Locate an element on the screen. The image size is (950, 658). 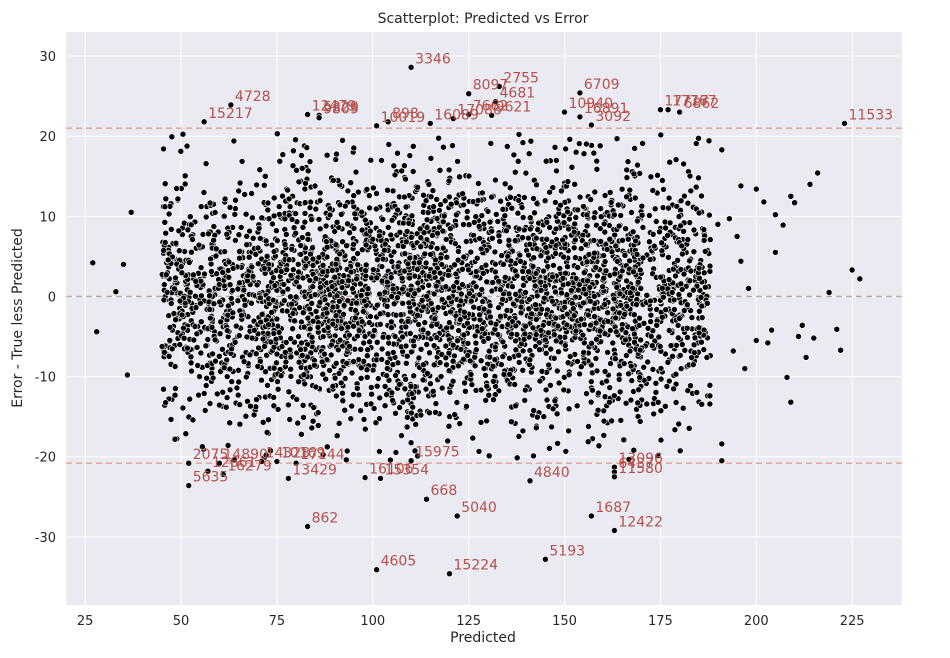
point-annotation: 15354 is located at coordinates (407, 470).